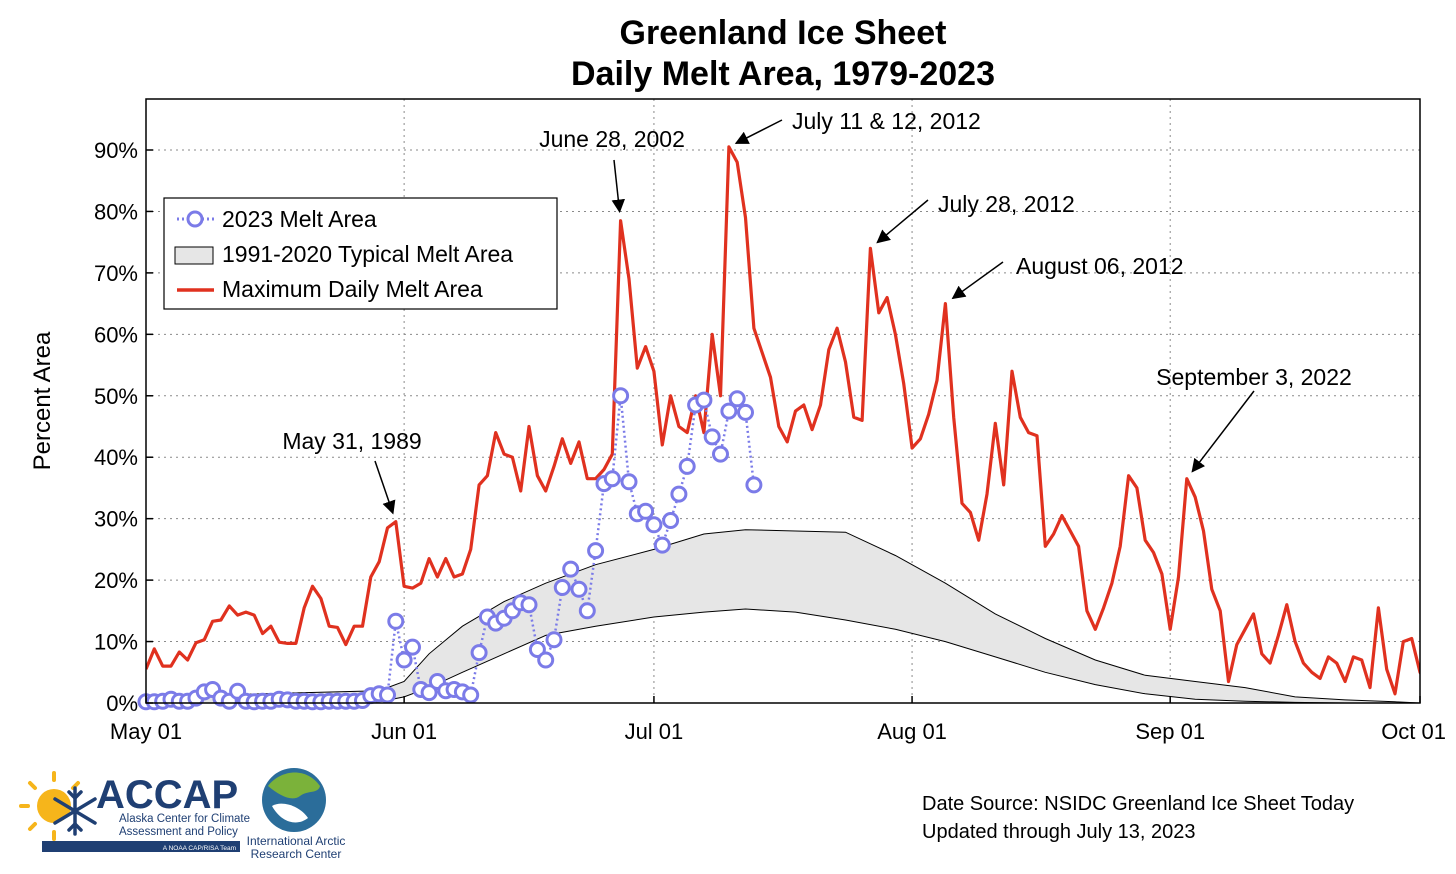 This screenshot has width=1456, height=874. I want to click on y-axis-label: Percent Area, so click(42, 400).